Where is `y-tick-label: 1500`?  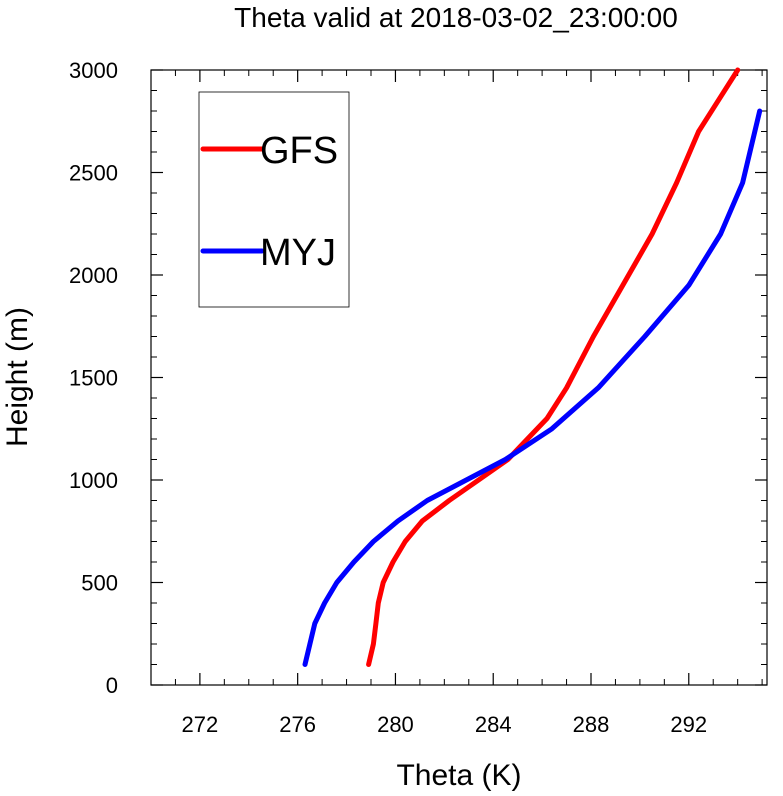 y-tick-label: 1500 is located at coordinates (93, 378).